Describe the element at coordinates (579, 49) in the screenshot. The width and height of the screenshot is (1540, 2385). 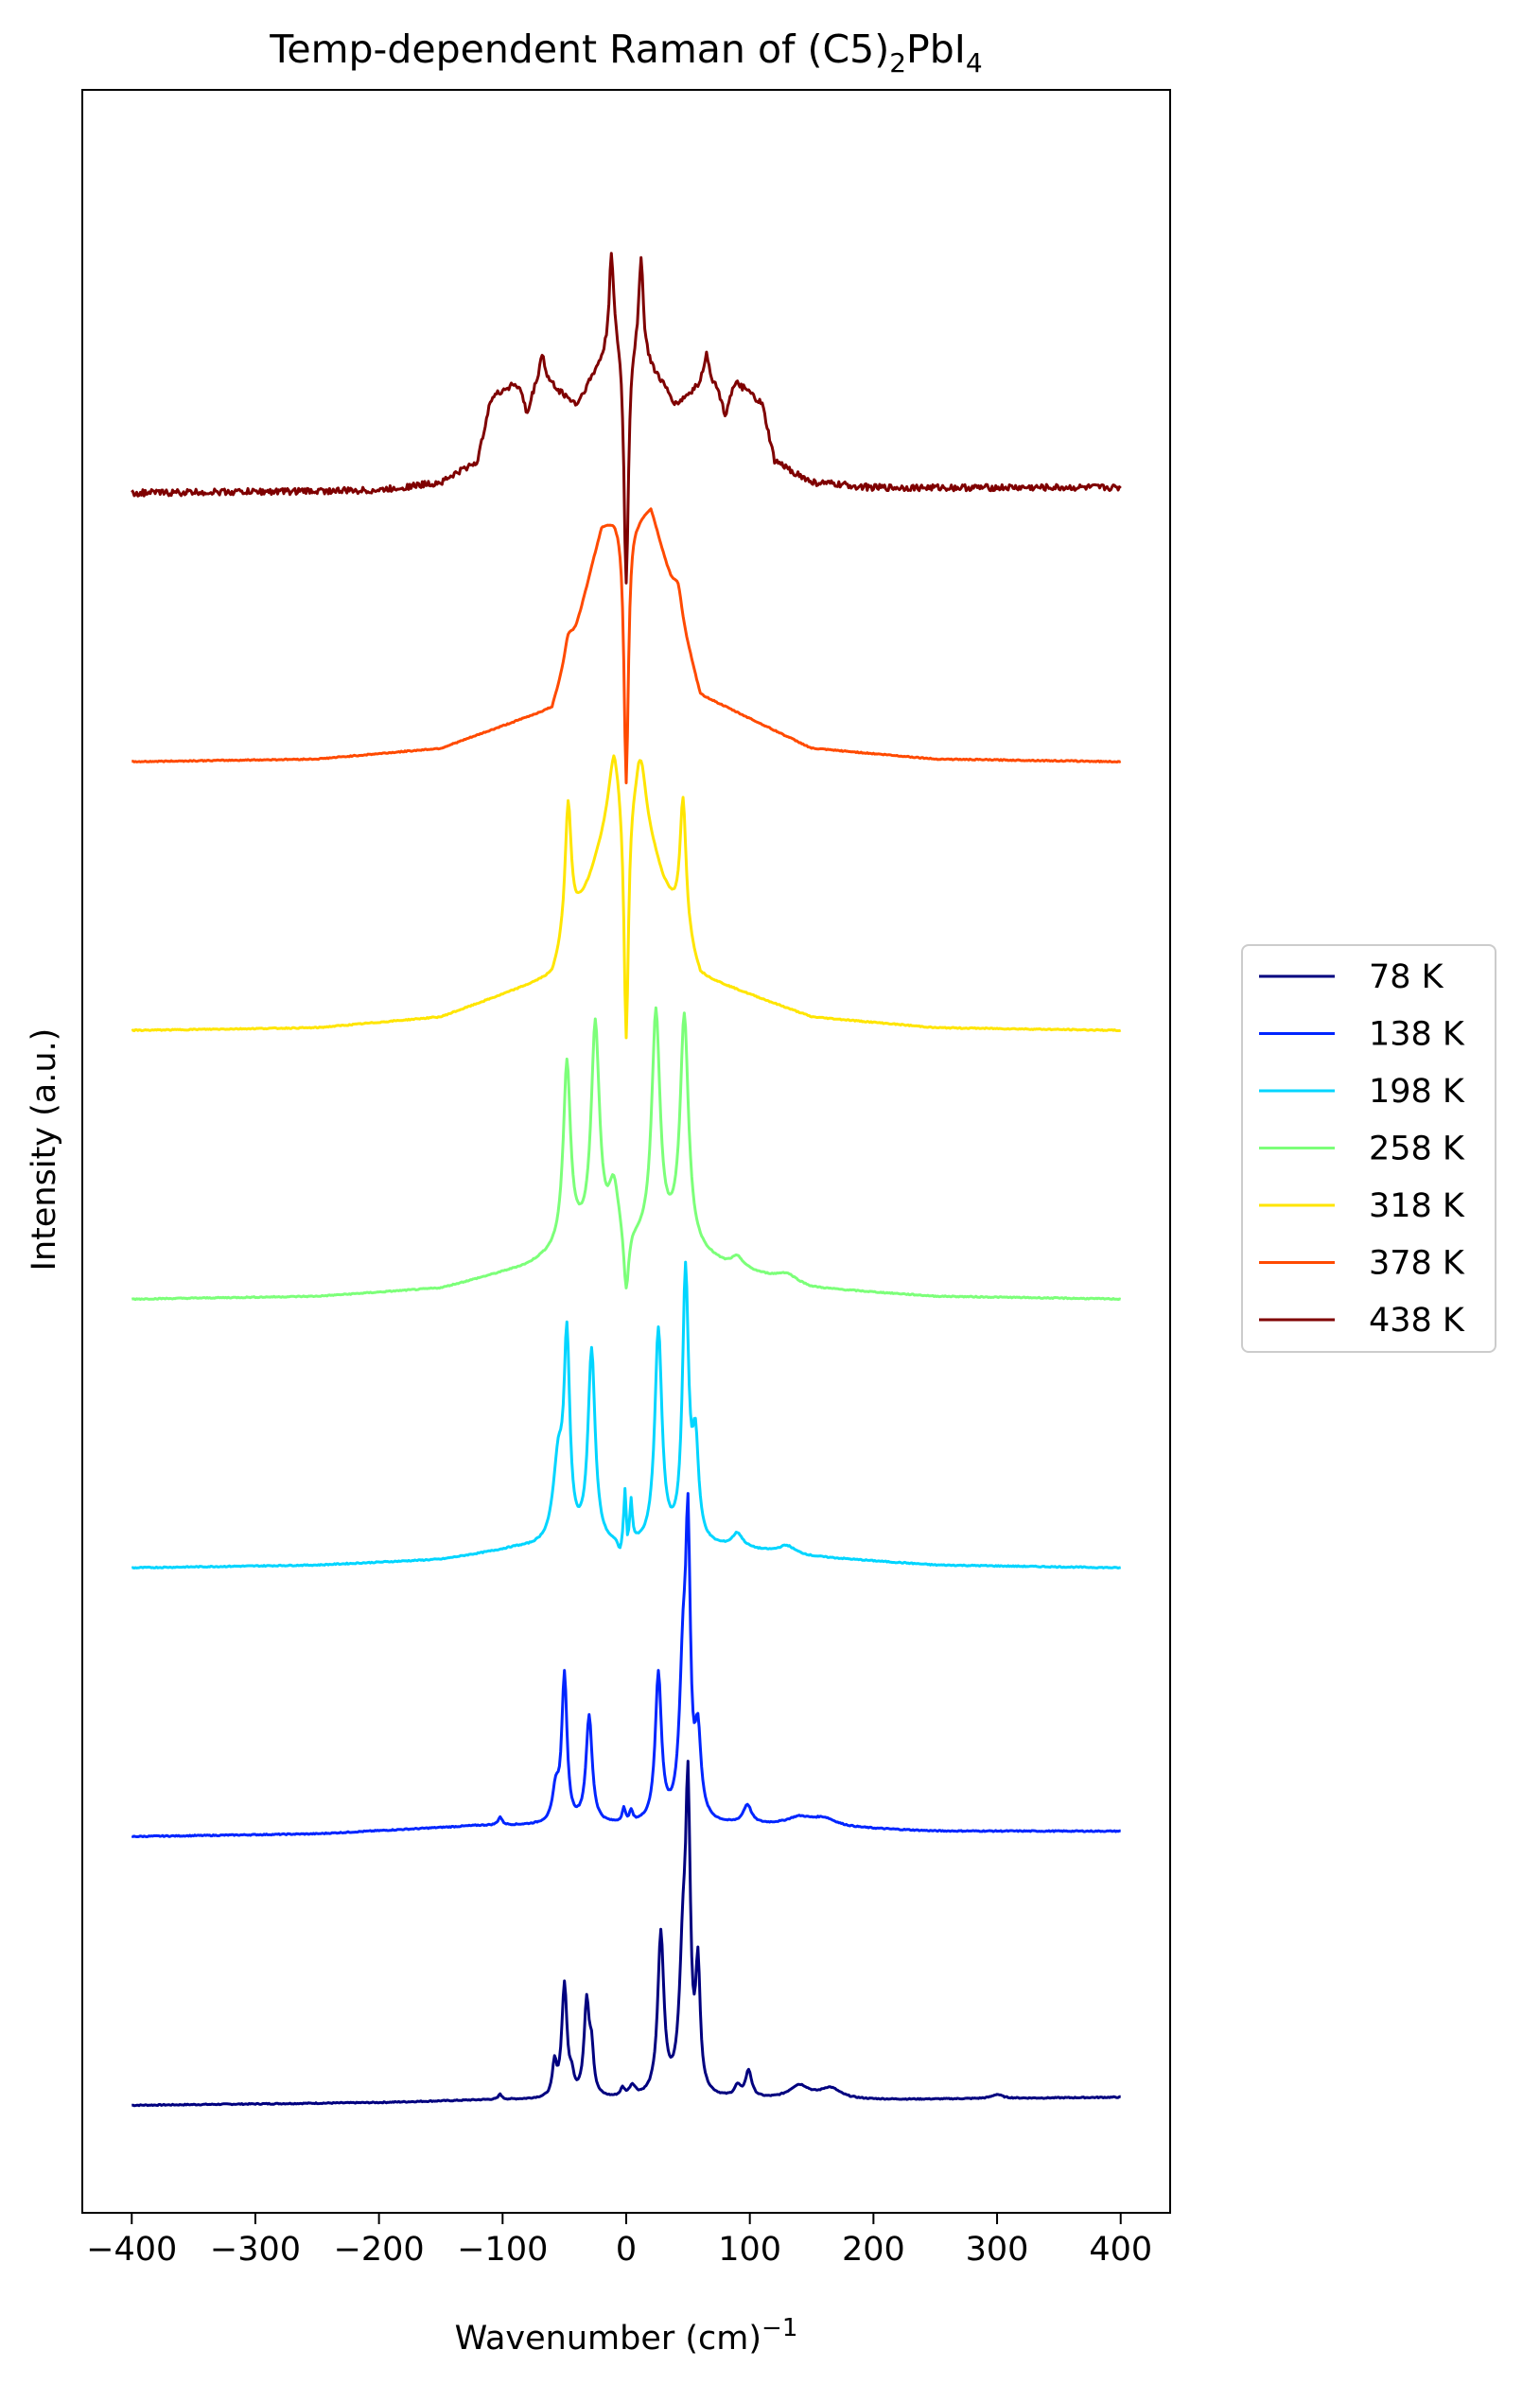
I see `title-main-text: Temp-dependent Raman of (C5)` at that location.